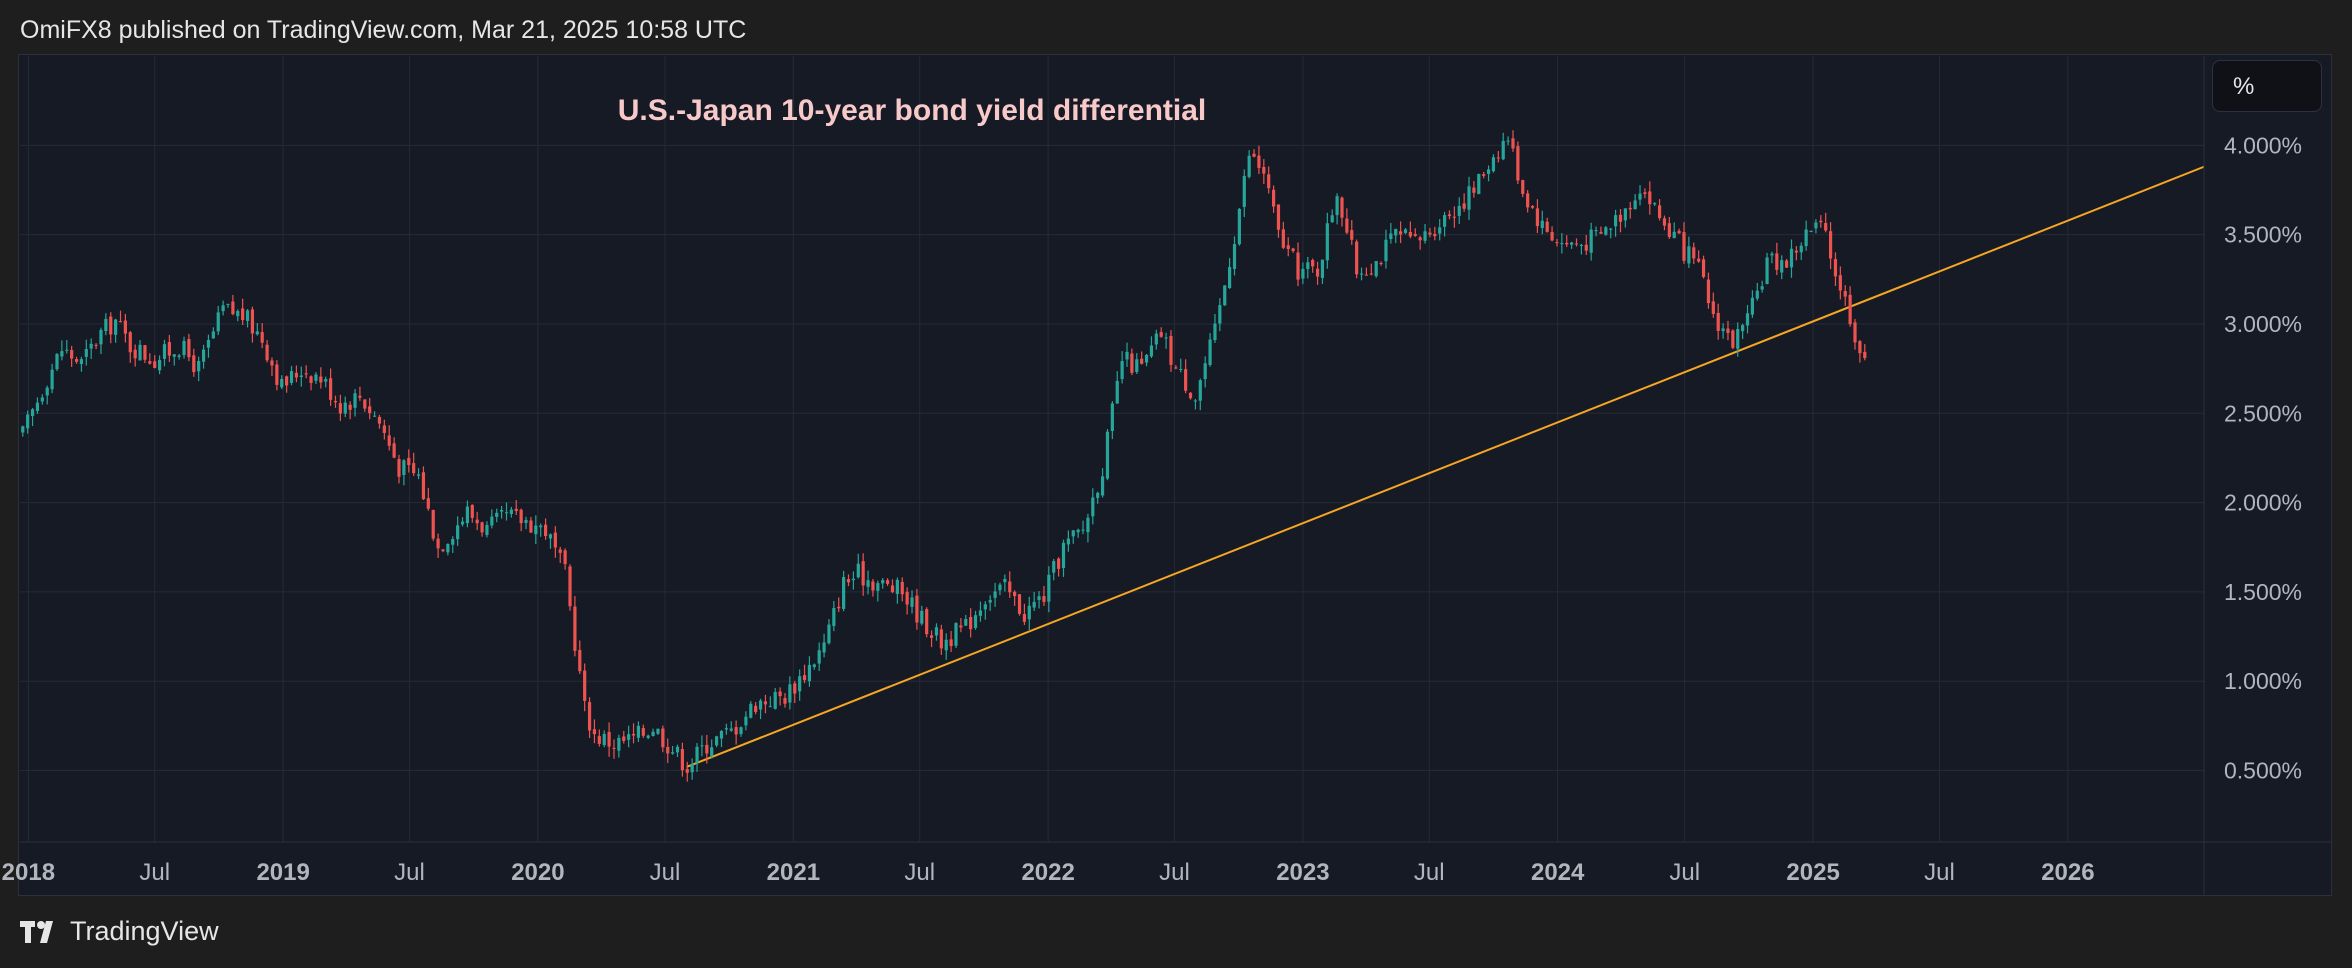 The image size is (2352, 968). I want to click on y-tick-label: 0.500%, so click(2263, 771).